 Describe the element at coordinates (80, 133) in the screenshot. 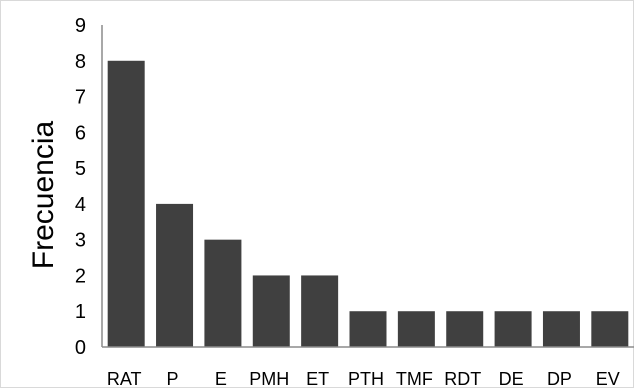

I see `y-tick-label: 6` at that location.